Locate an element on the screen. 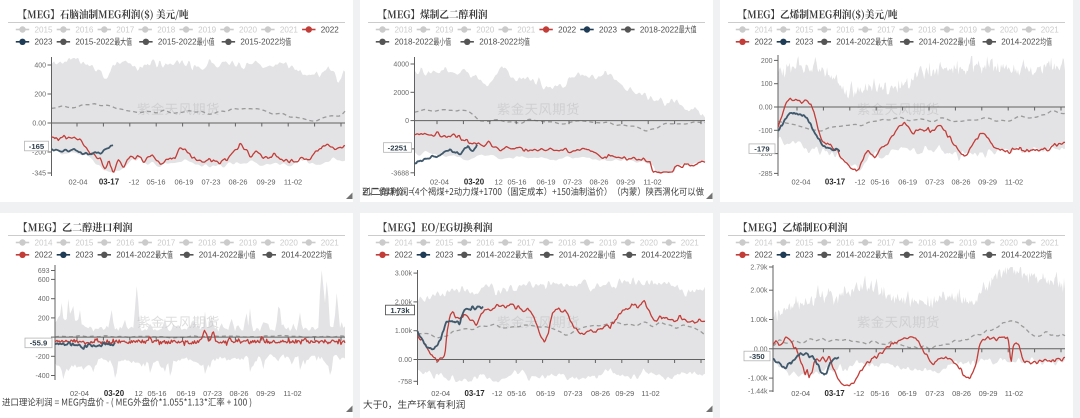 Image resolution: width=1080 pixels, height=418 pixels. svg-text: 2000 is located at coordinates (401, 93).